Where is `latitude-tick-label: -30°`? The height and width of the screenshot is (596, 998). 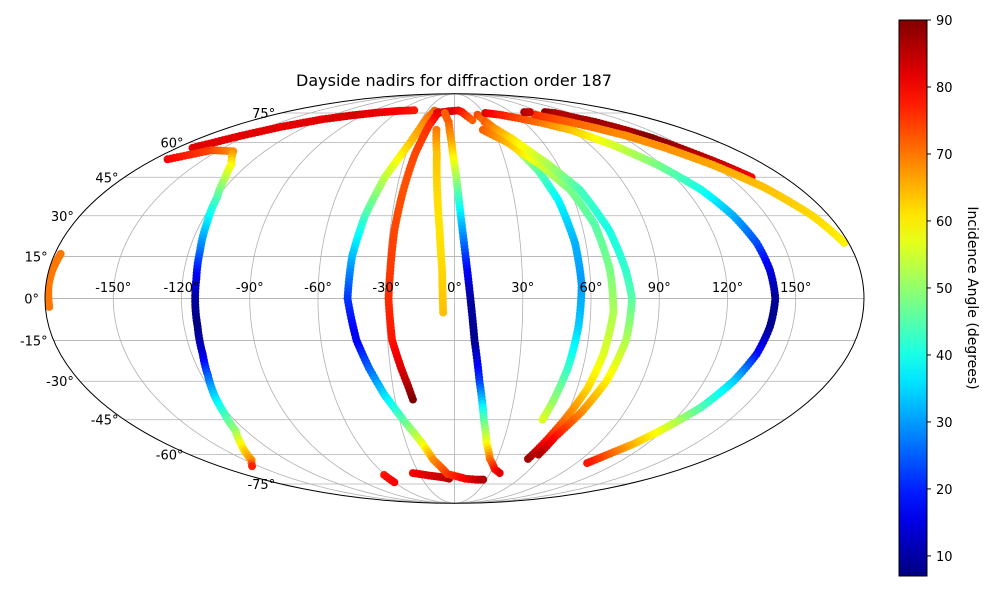 latitude-tick-label: -30° is located at coordinates (60, 382).